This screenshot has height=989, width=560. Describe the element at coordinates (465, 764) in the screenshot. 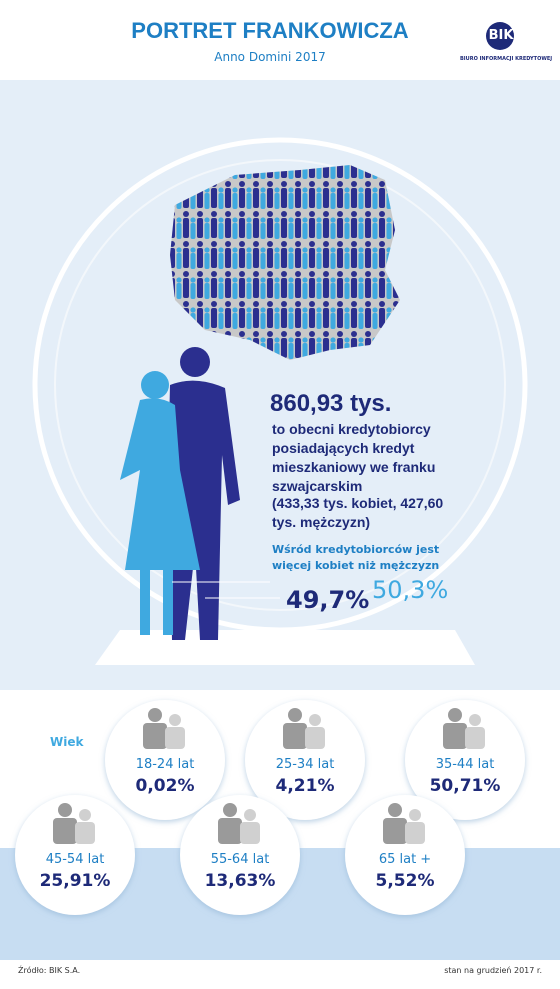

I see `age-group-label: 35-44 lat` at that location.